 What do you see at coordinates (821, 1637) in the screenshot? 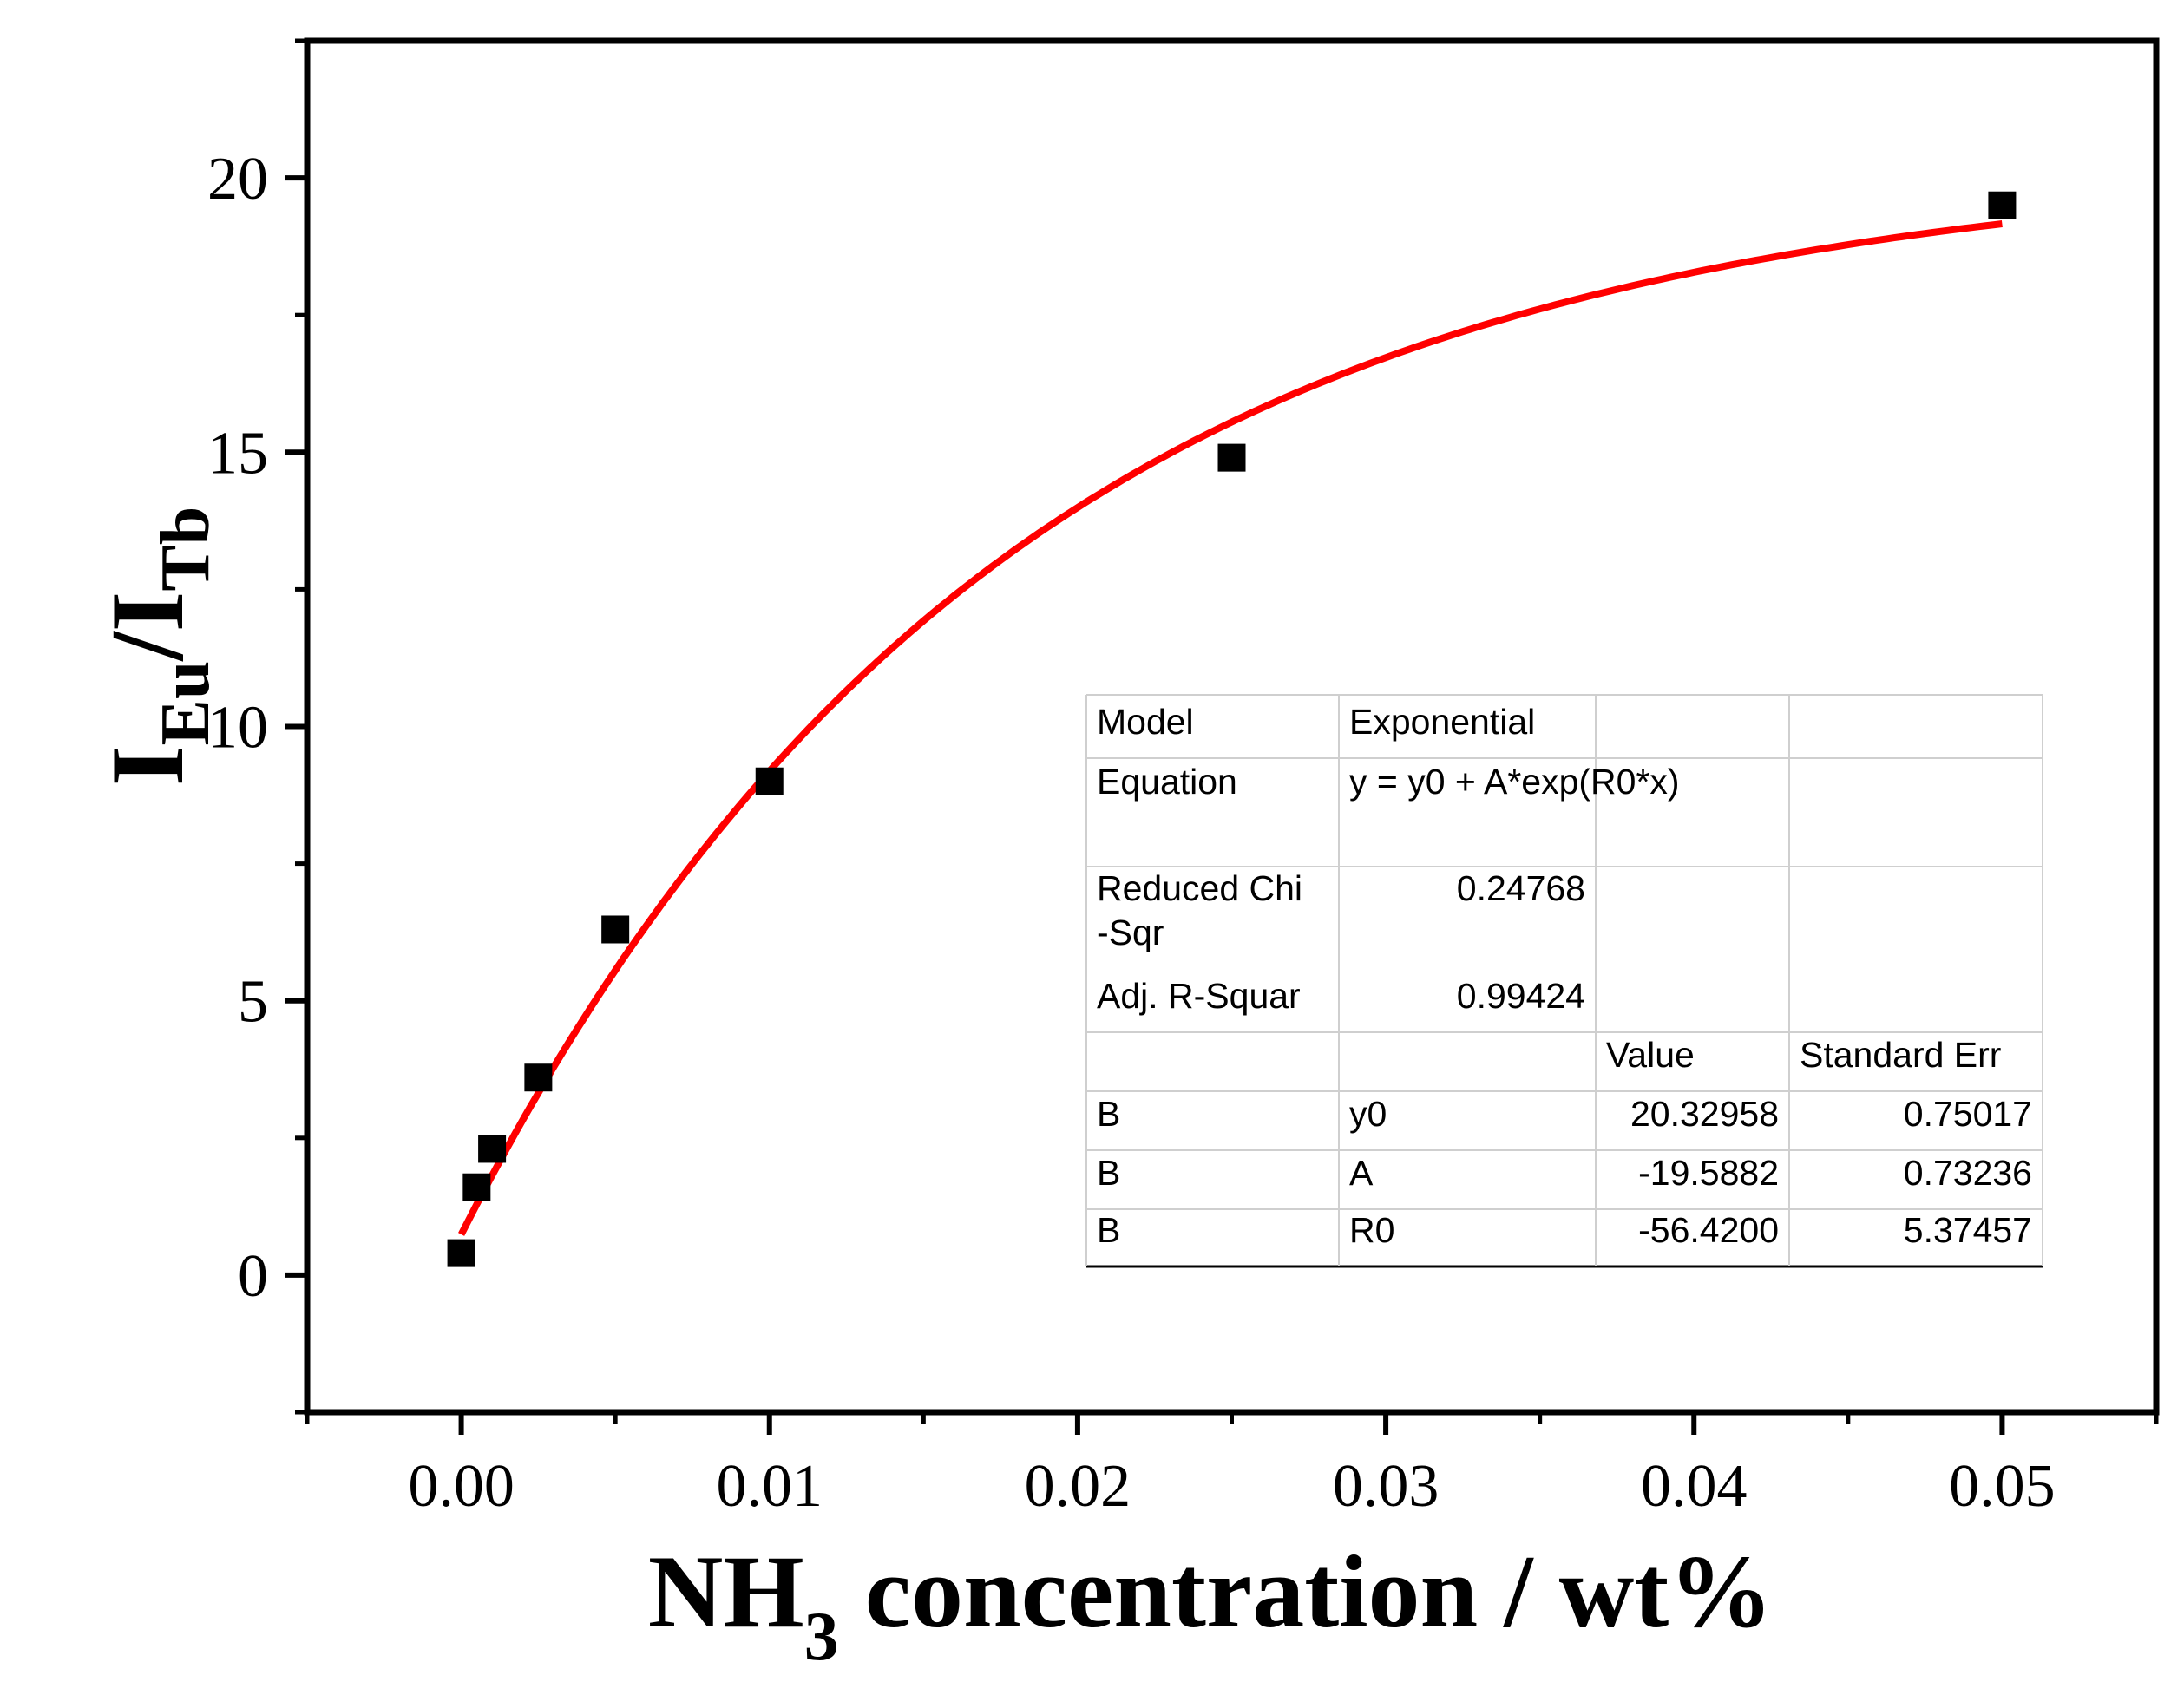
I see `x-axis-title-sub: 3` at bounding box center [821, 1637].